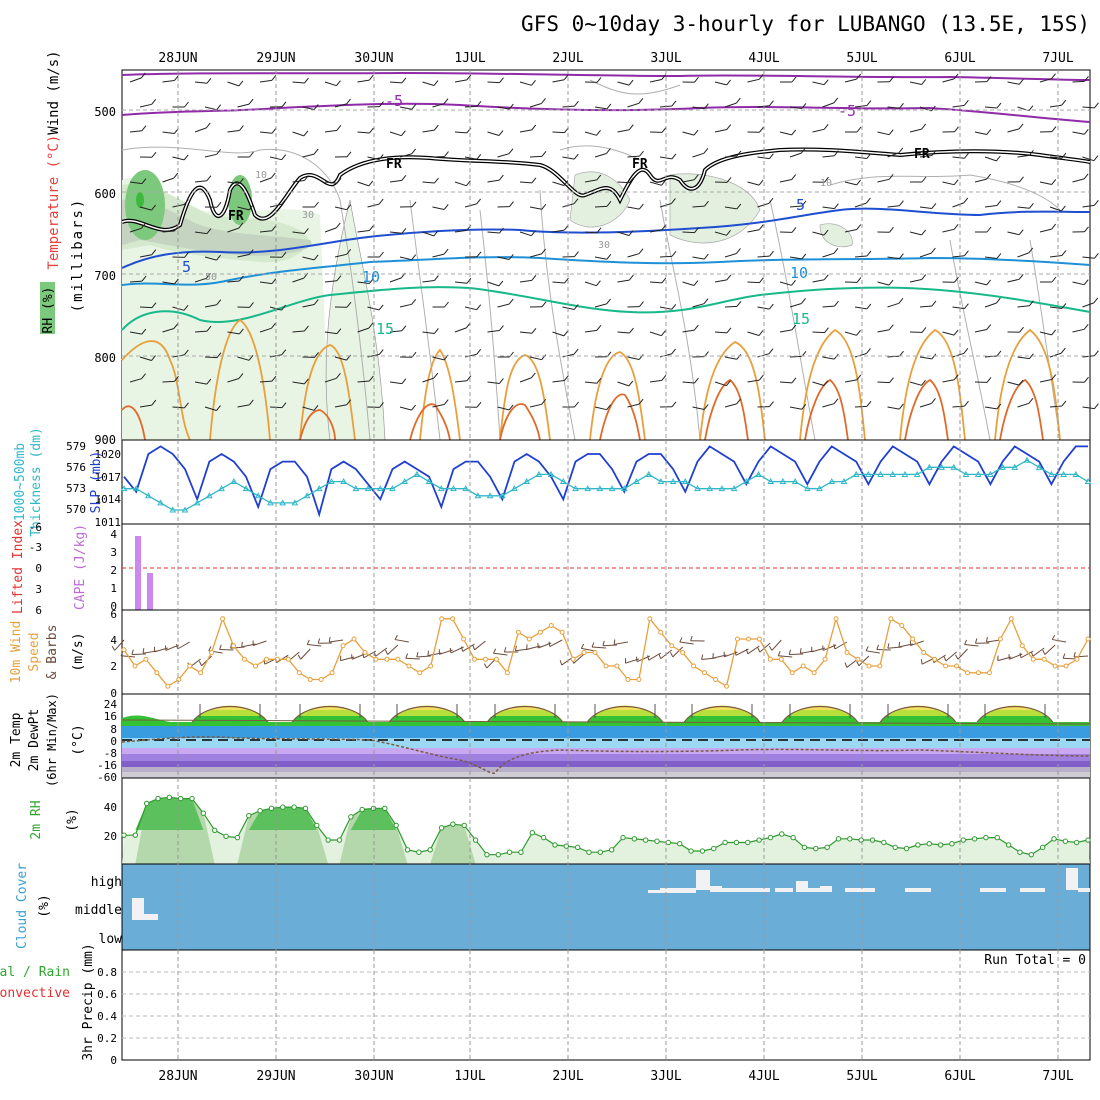 The height and width of the screenshot is (1100, 1100). I want to click on temp-ytick-minus16: -16, so click(107, 765).